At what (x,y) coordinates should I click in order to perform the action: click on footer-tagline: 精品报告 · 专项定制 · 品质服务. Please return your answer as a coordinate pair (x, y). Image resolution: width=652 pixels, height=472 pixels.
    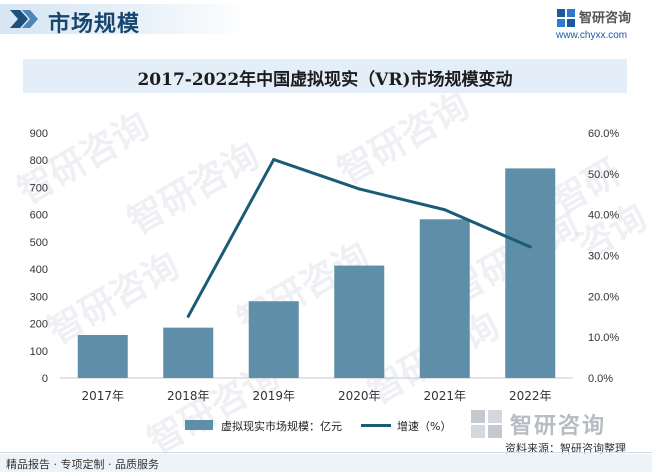
    Looking at the image, I should click on (82, 464).